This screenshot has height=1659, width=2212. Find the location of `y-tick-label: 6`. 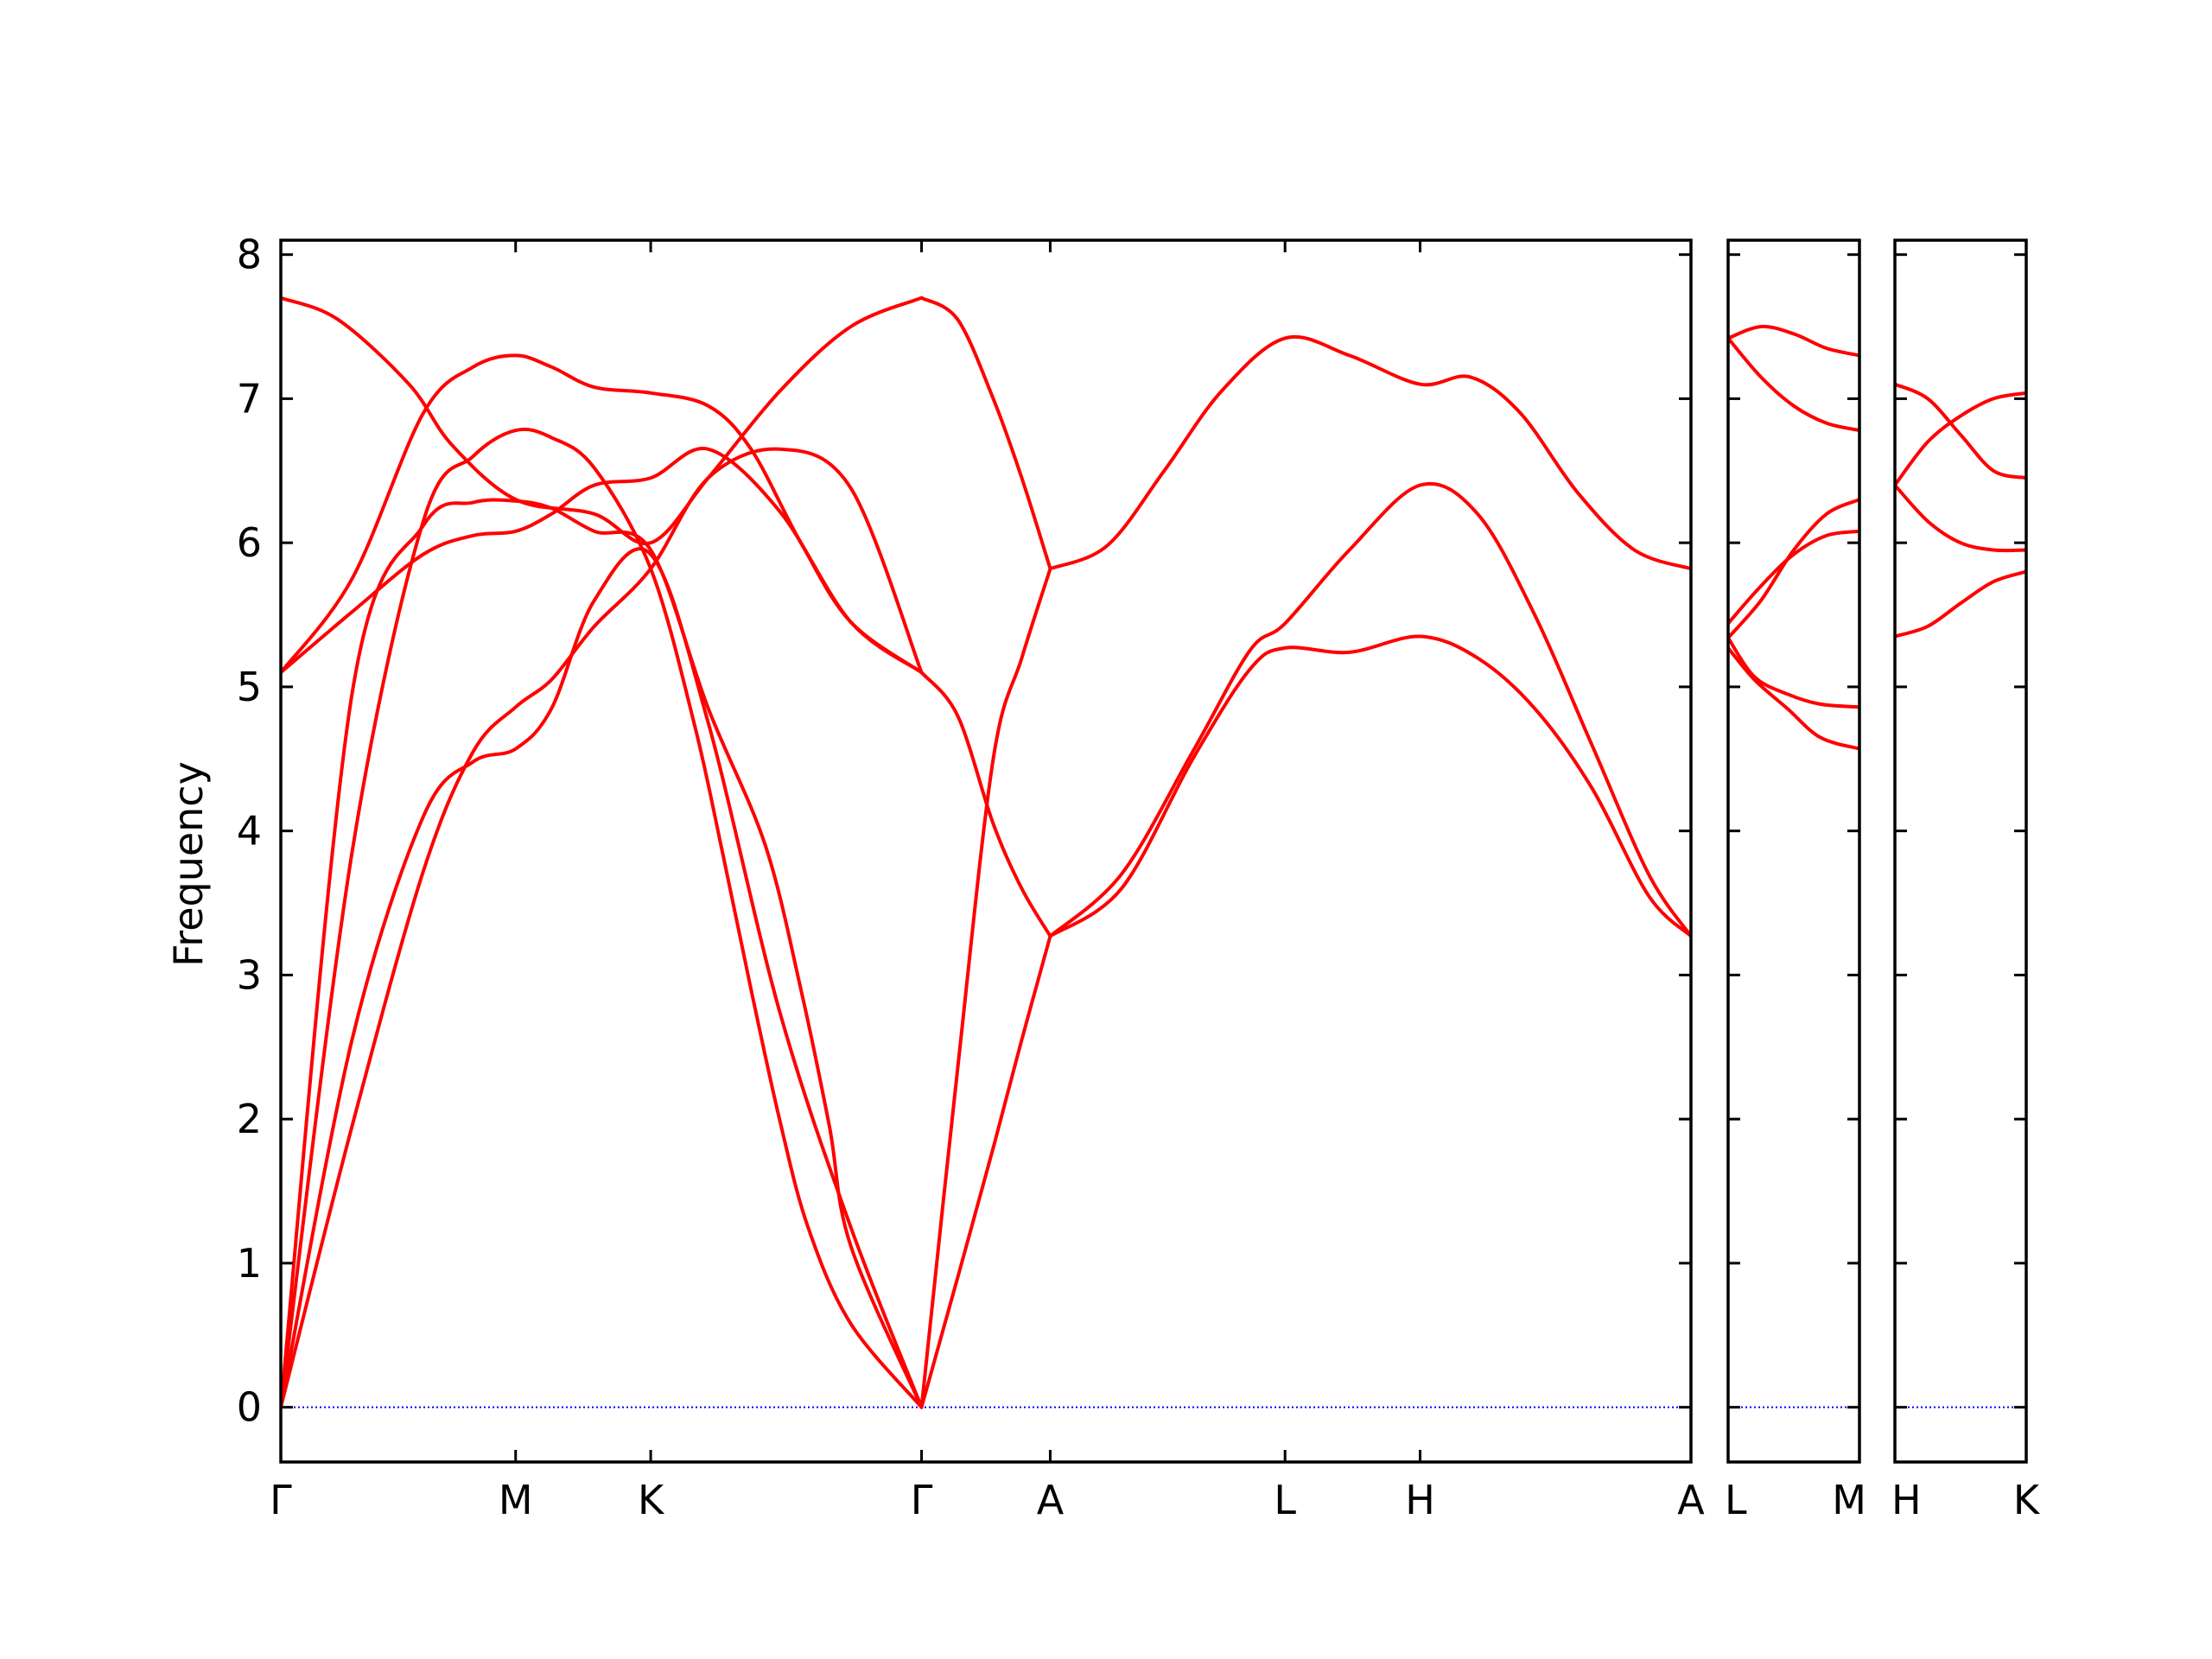

y-tick-label: 6 is located at coordinates (249, 542).